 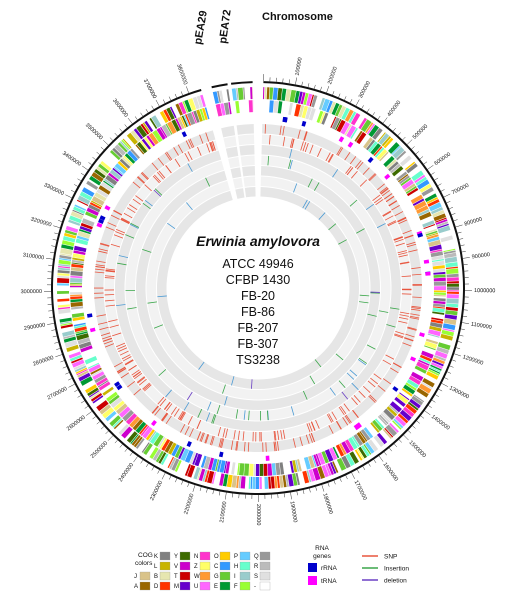 What do you see at coordinates (176, 577) in the screenshot?
I see `cog-code: T` at bounding box center [176, 577].